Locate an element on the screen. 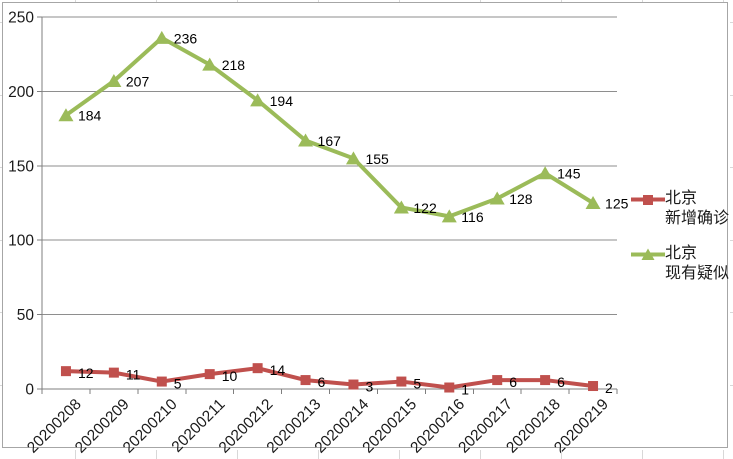 Image resolution: width=733 pixels, height=459 pixels. data-label: 2 is located at coordinates (609, 388).